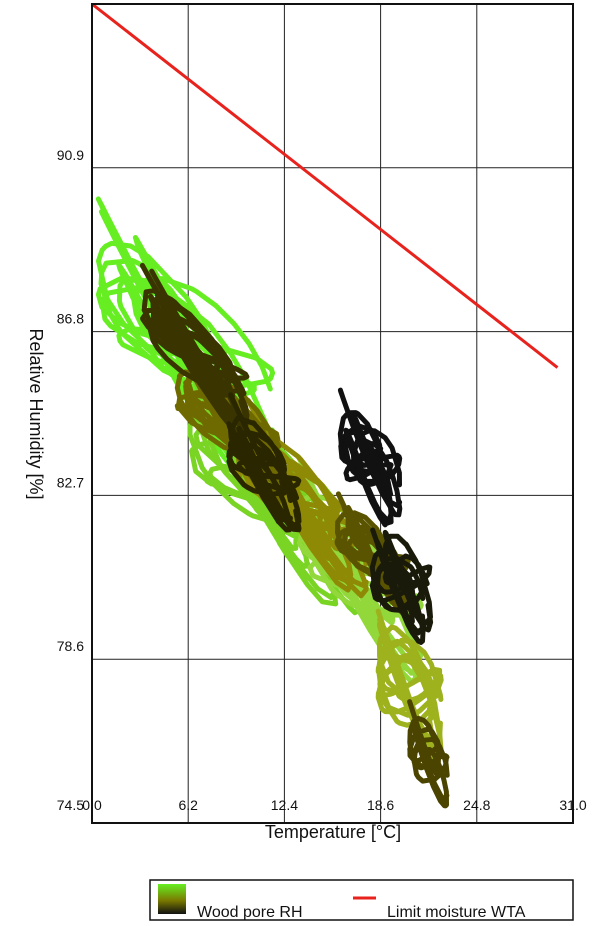 This screenshot has width=593, height=926. Describe the element at coordinates (70, 319) in the screenshot. I see `y-tick-label: 86.8` at that location.